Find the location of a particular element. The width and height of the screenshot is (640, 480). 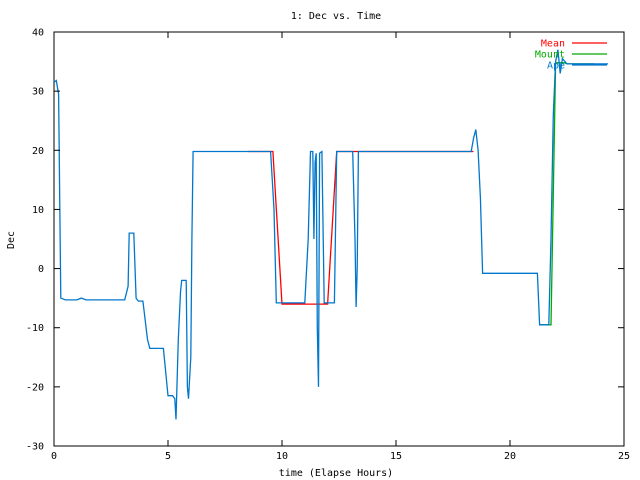

x-tick-label: 15 is located at coordinates (396, 456).